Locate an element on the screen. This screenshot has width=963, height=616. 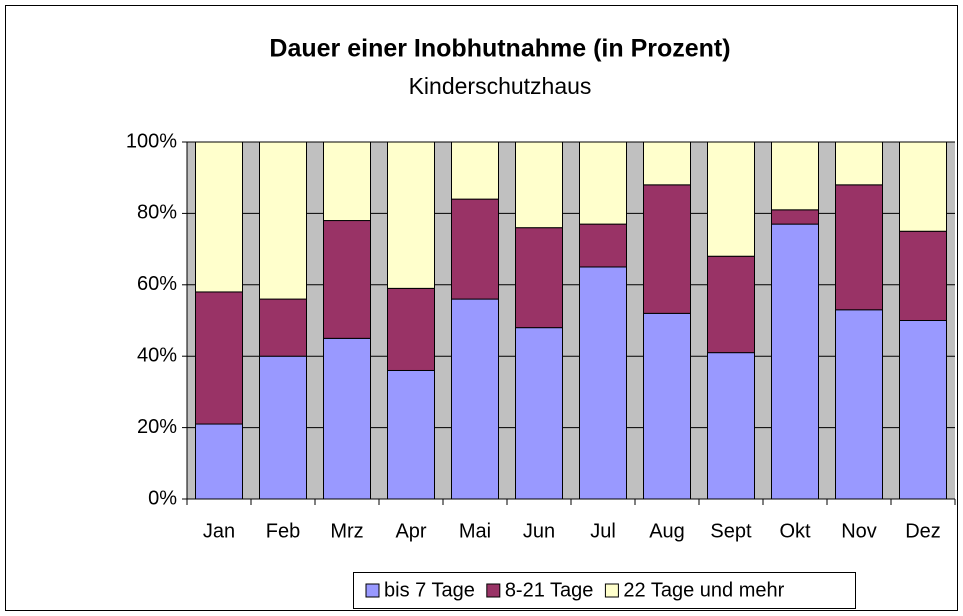
y-tick-label: 60% is located at coordinates (157, 284).